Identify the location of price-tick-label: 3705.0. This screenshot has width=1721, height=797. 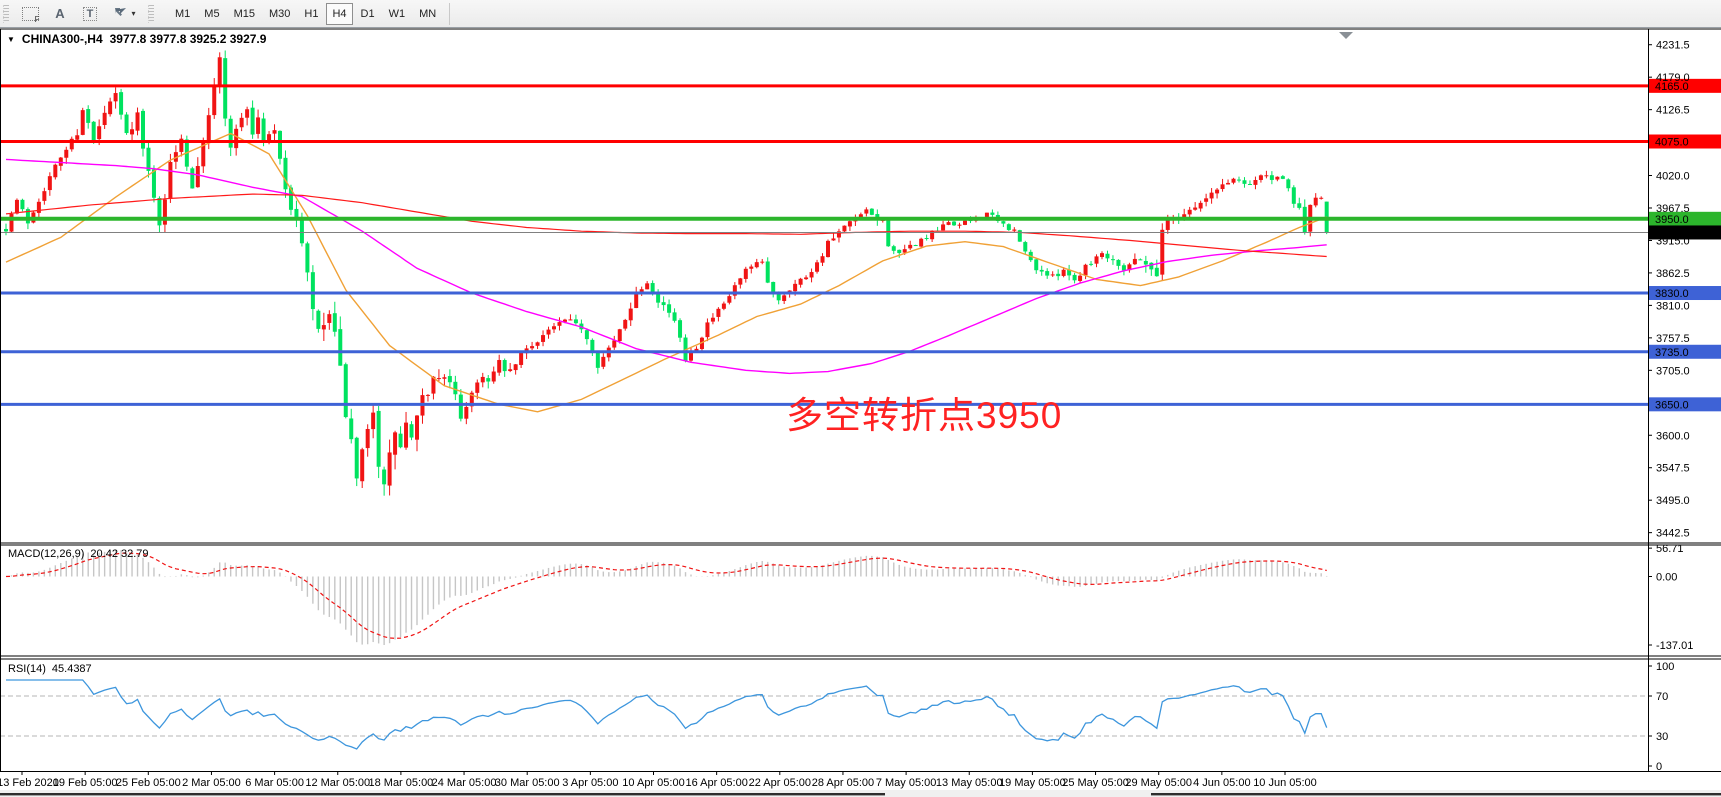
(1673, 371).